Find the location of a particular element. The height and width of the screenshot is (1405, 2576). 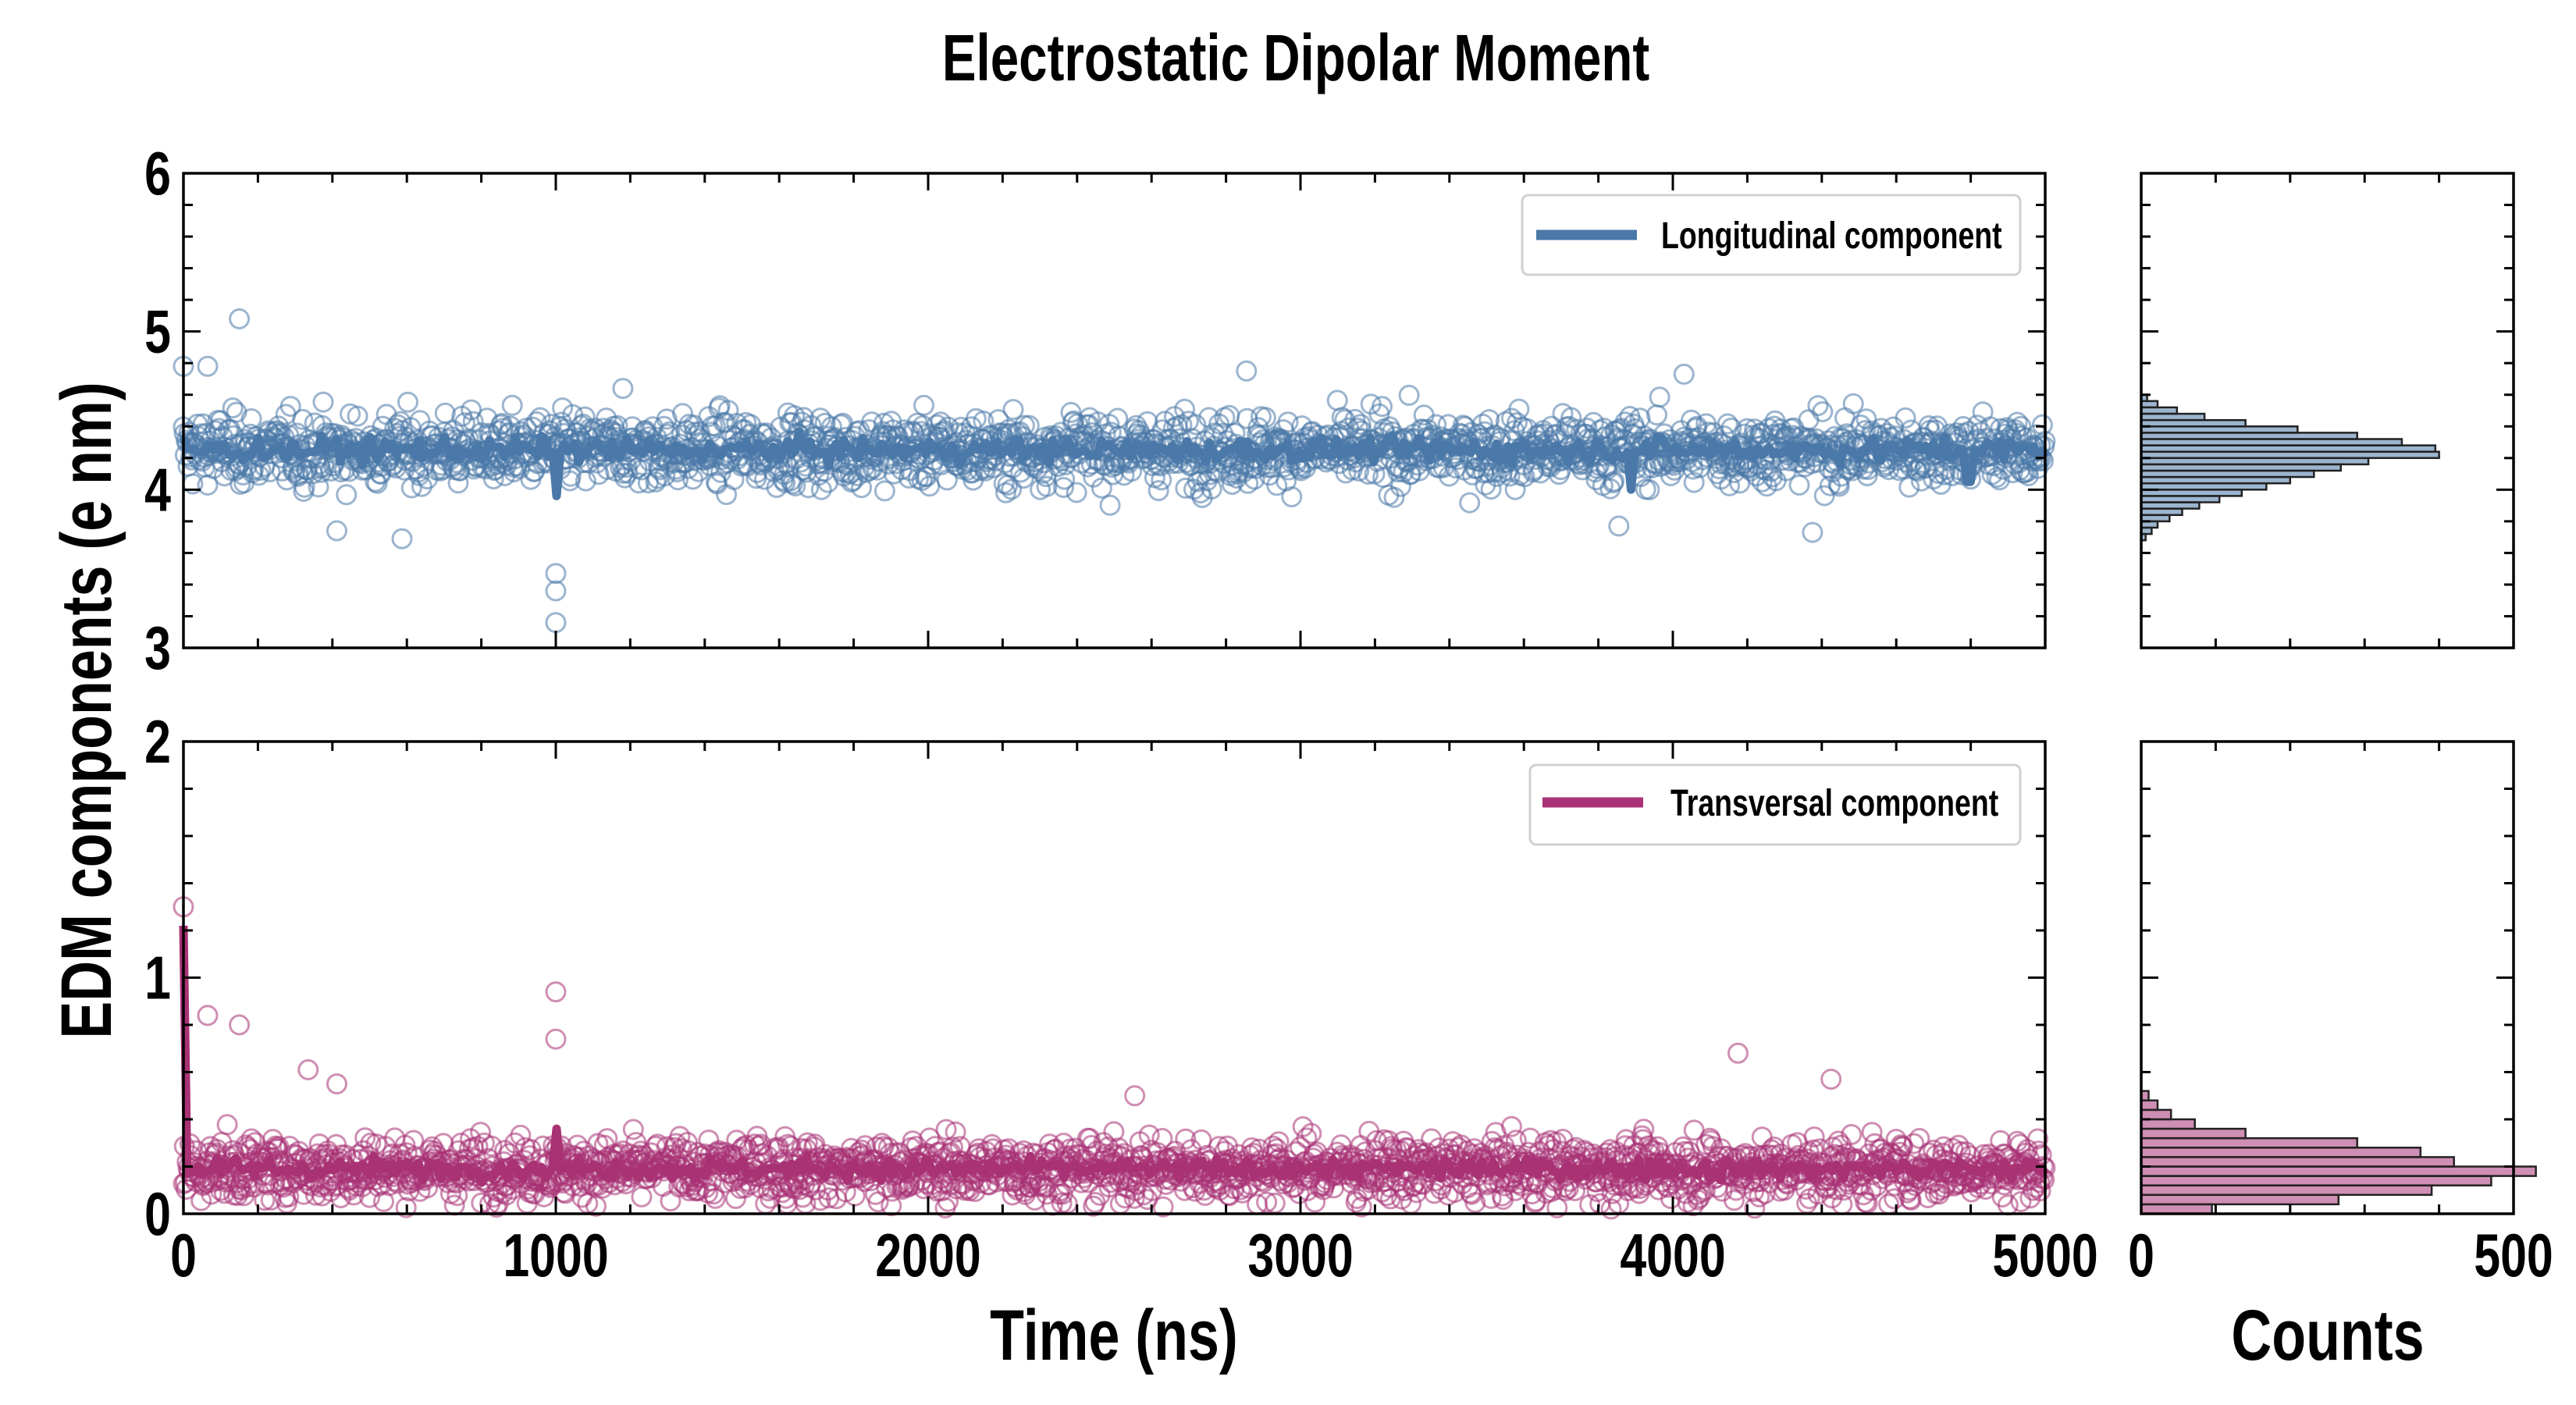

top-hist-frame is located at coordinates (2327, 411).